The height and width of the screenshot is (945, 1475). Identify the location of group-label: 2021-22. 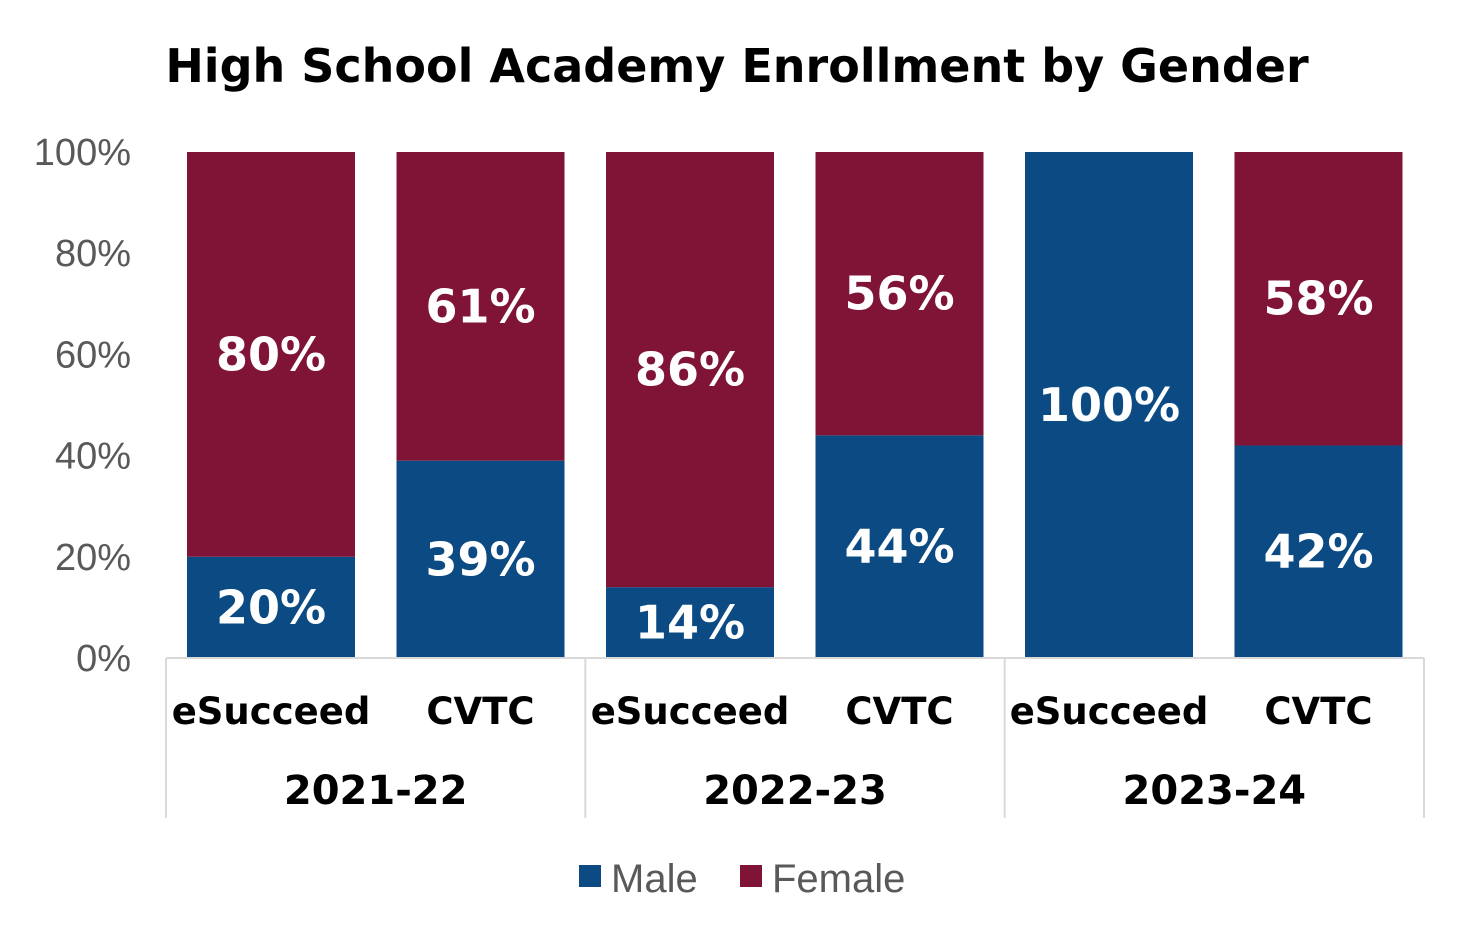
(376, 791).